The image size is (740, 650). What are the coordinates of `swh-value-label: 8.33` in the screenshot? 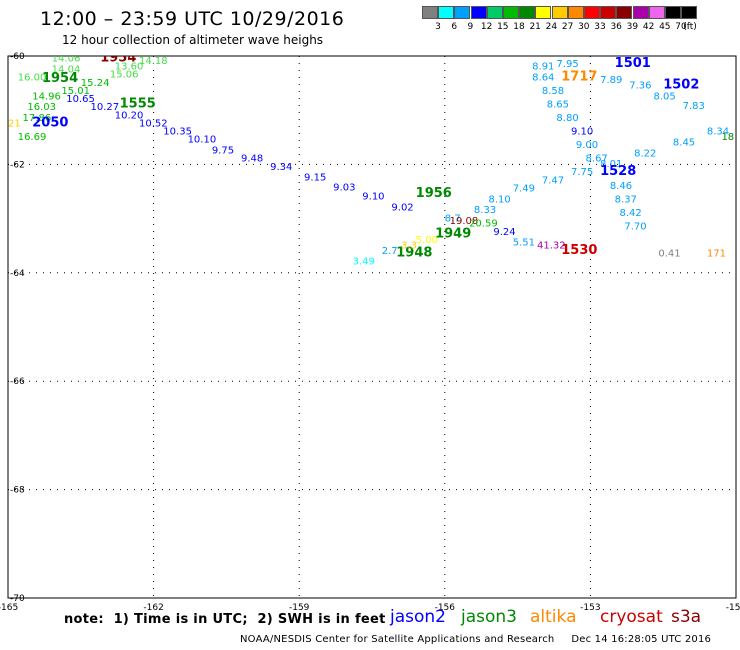 It's located at (485, 210).